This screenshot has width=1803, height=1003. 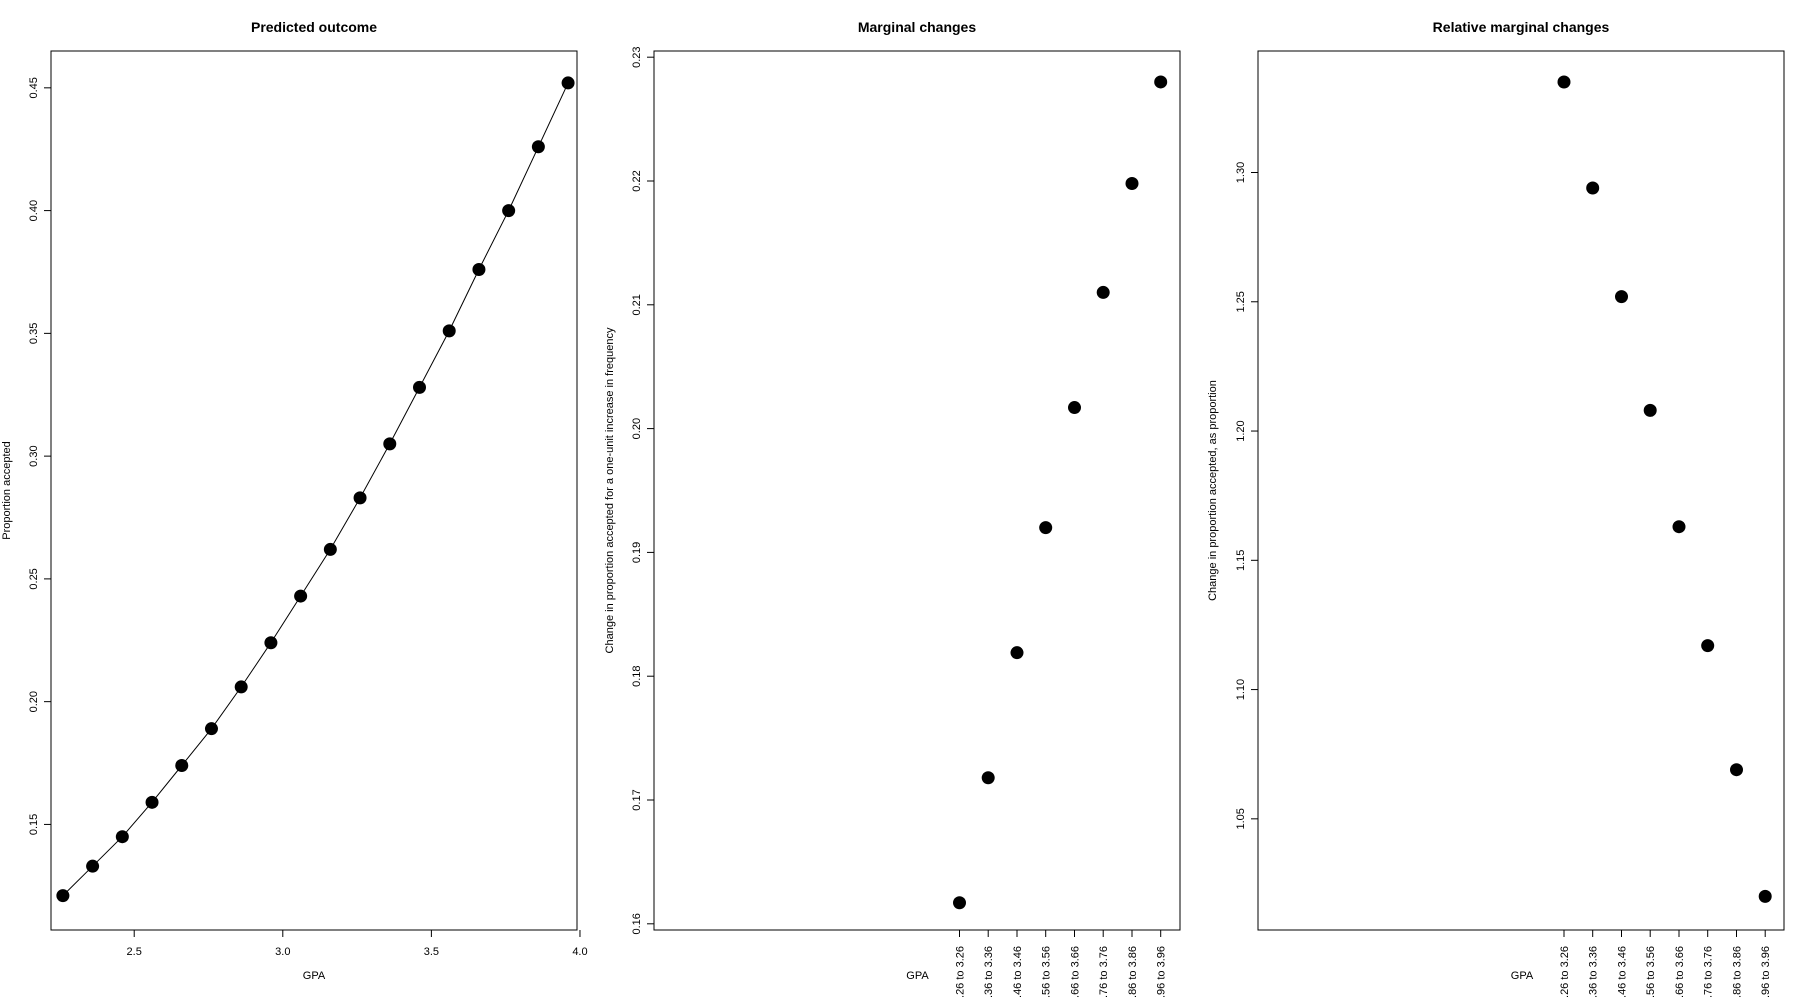 I want to click on chart-title: Marginal changes, so click(x=917, y=27).